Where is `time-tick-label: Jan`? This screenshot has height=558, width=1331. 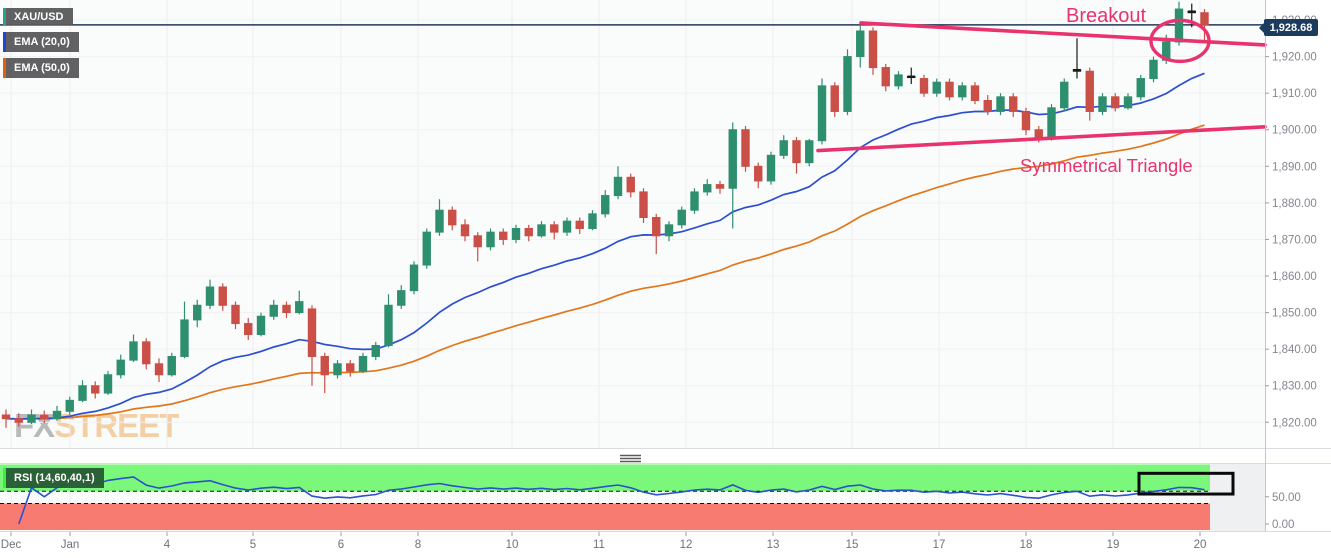 time-tick-label: Jan is located at coordinates (70, 545).